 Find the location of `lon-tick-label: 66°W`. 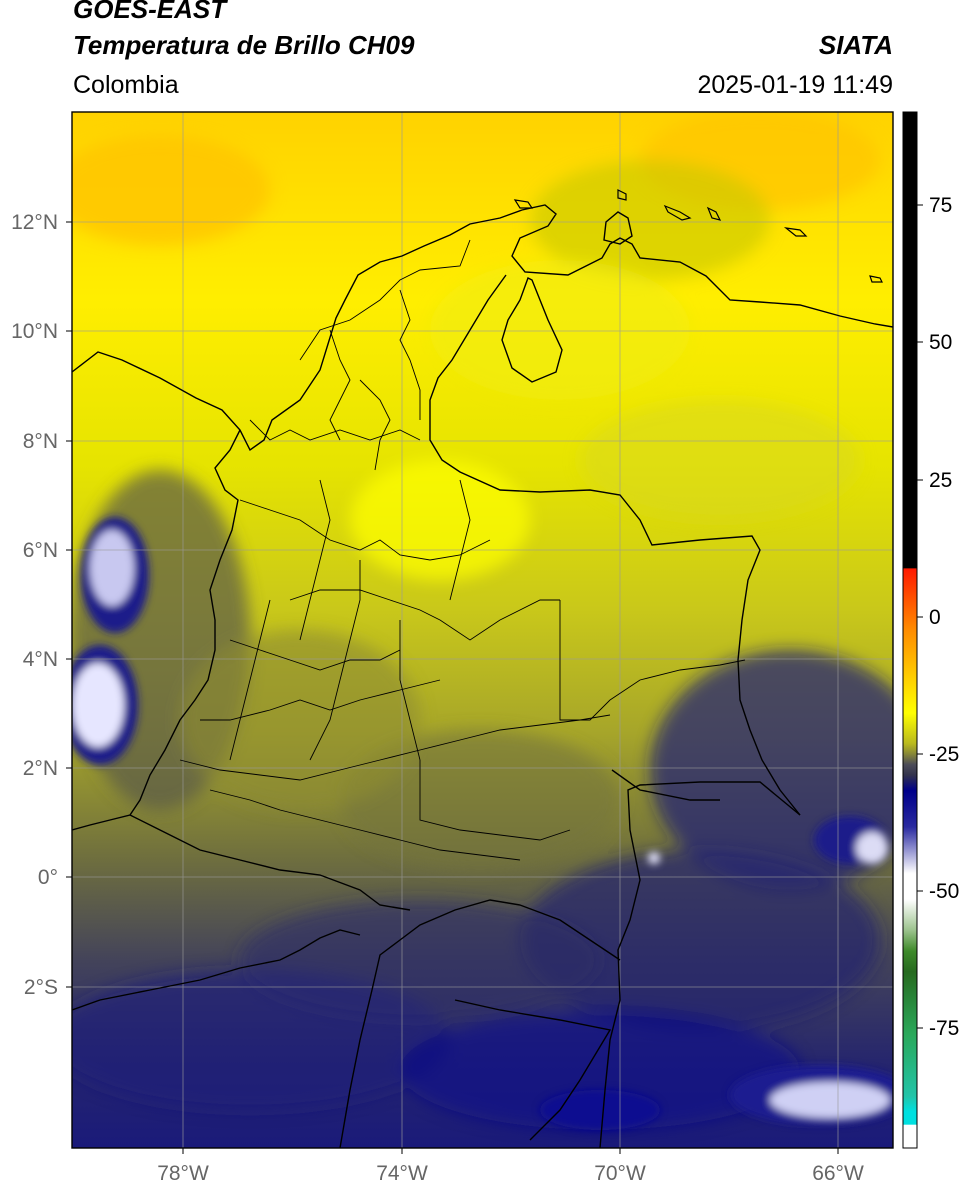

lon-tick-label: 66°W is located at coordinates (838, 1173).